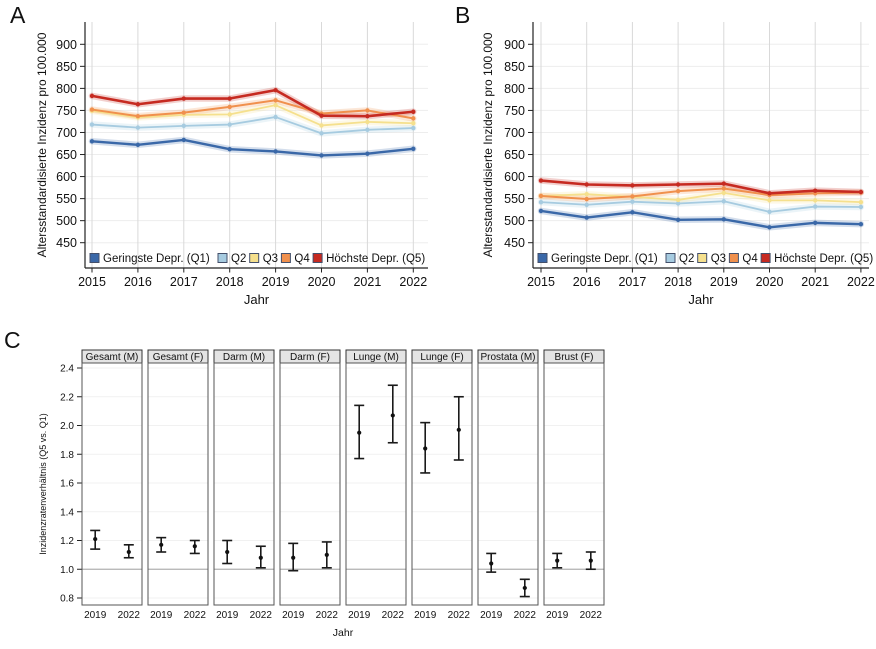 The height and width of the screenshot is (649, 876). What do you see at coordinates (815, 282) in the screenshot?
I see `x-tick-label: 2021` at bounding box center [815, 282].